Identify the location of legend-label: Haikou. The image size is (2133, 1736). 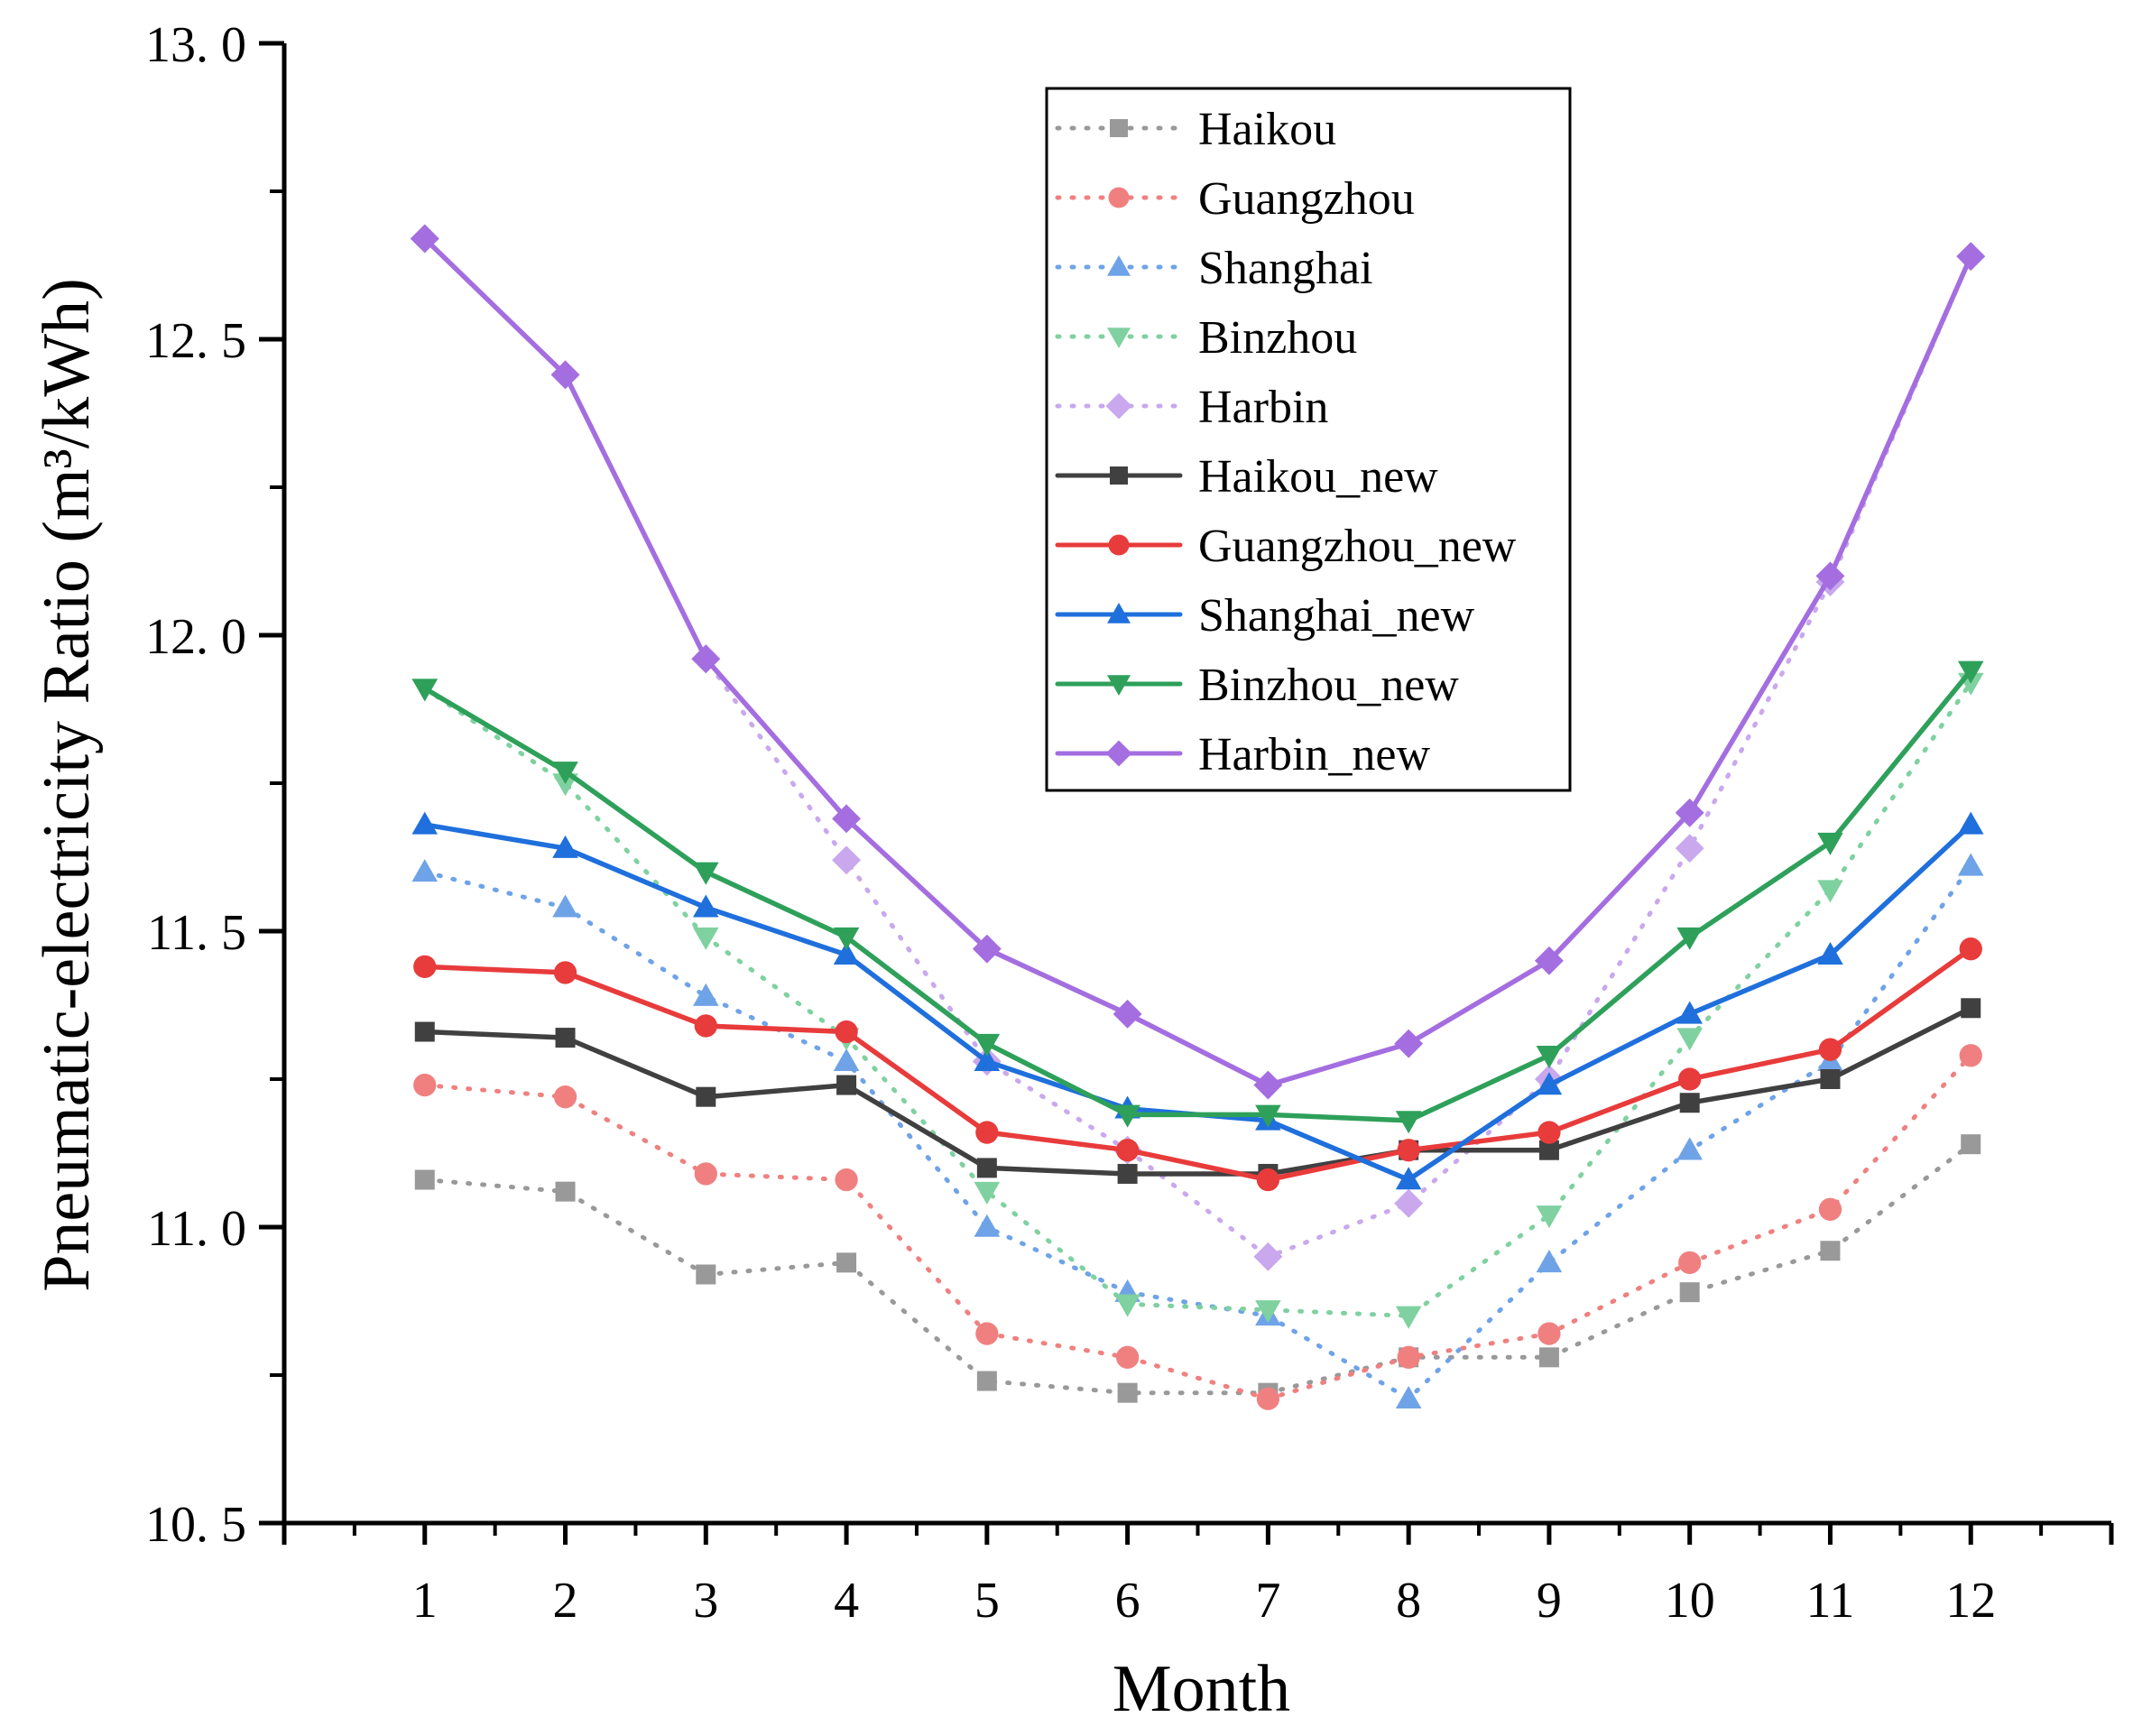
(1267, 129).